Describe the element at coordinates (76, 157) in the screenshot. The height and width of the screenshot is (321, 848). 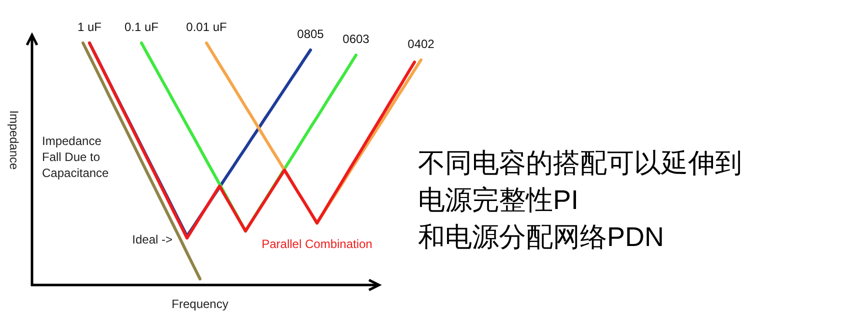
I see `annotation: Impedance Fall Due to Capacitance` at that location.